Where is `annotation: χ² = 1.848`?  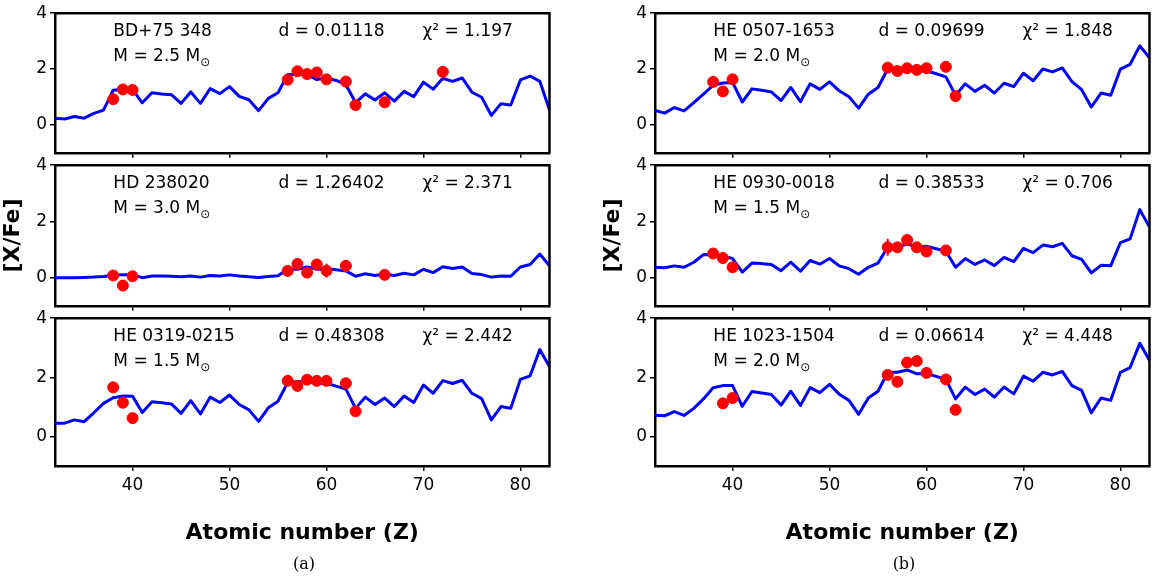
annotation: χ² = 1.848 is located at coordinates (1067, 30).